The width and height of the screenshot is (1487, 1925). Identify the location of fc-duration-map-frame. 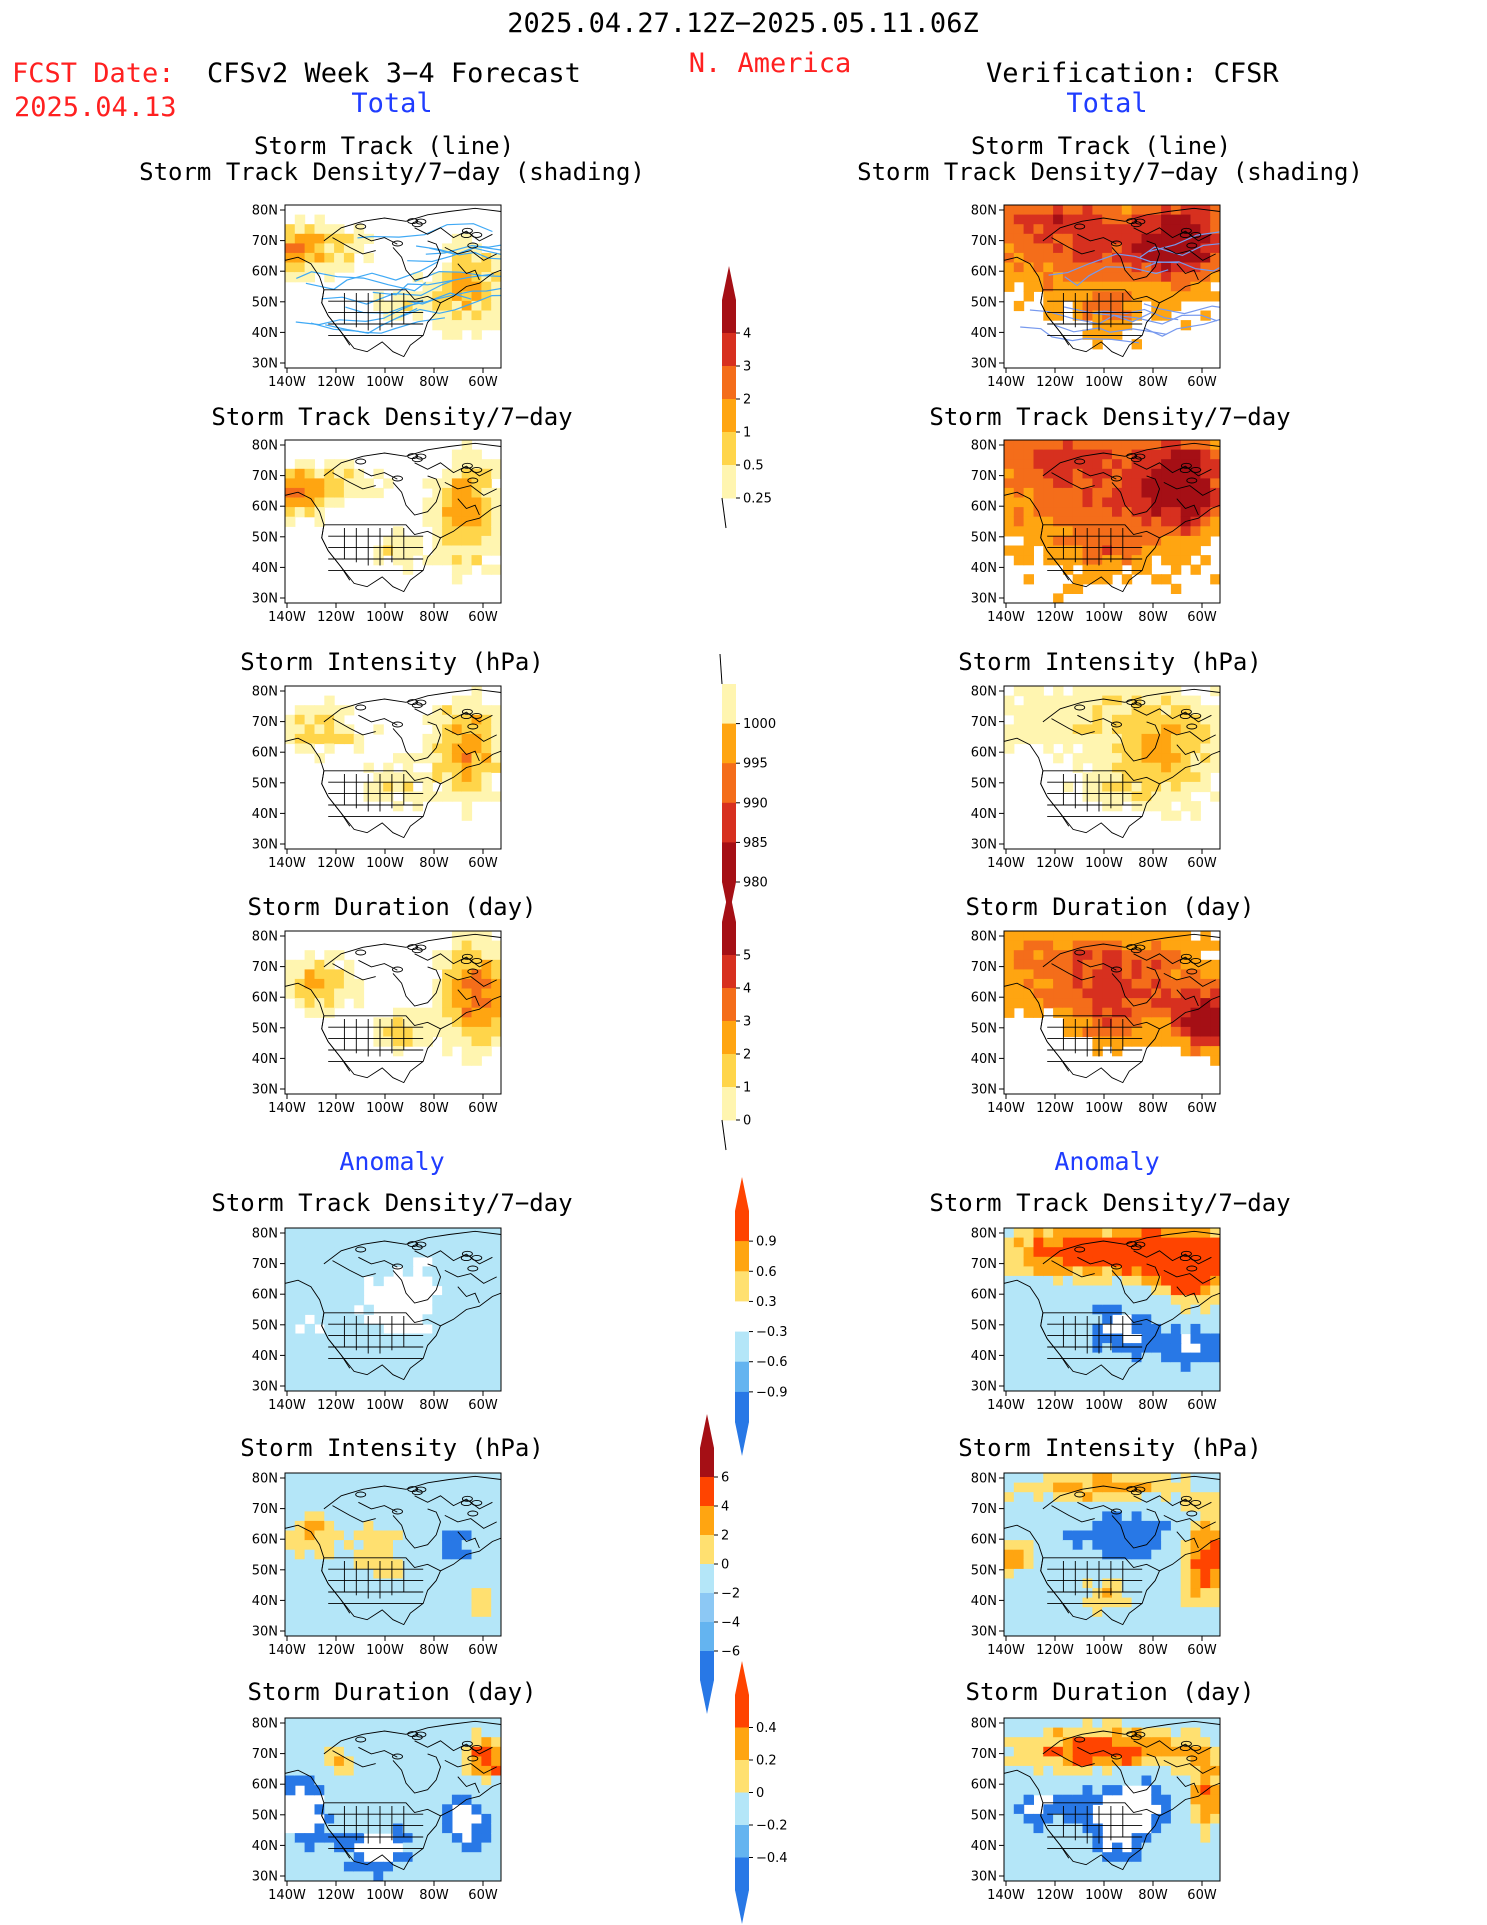
(393, 1012).